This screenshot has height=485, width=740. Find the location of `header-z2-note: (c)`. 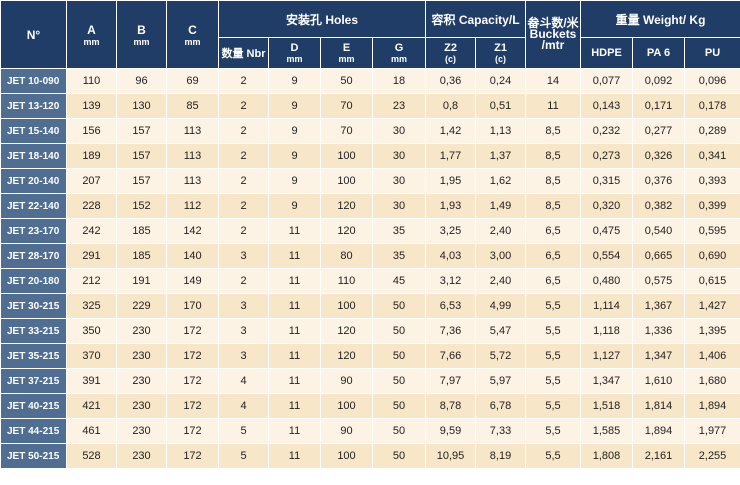

header-z2-note: (c) is located at coordinates (451, 59).